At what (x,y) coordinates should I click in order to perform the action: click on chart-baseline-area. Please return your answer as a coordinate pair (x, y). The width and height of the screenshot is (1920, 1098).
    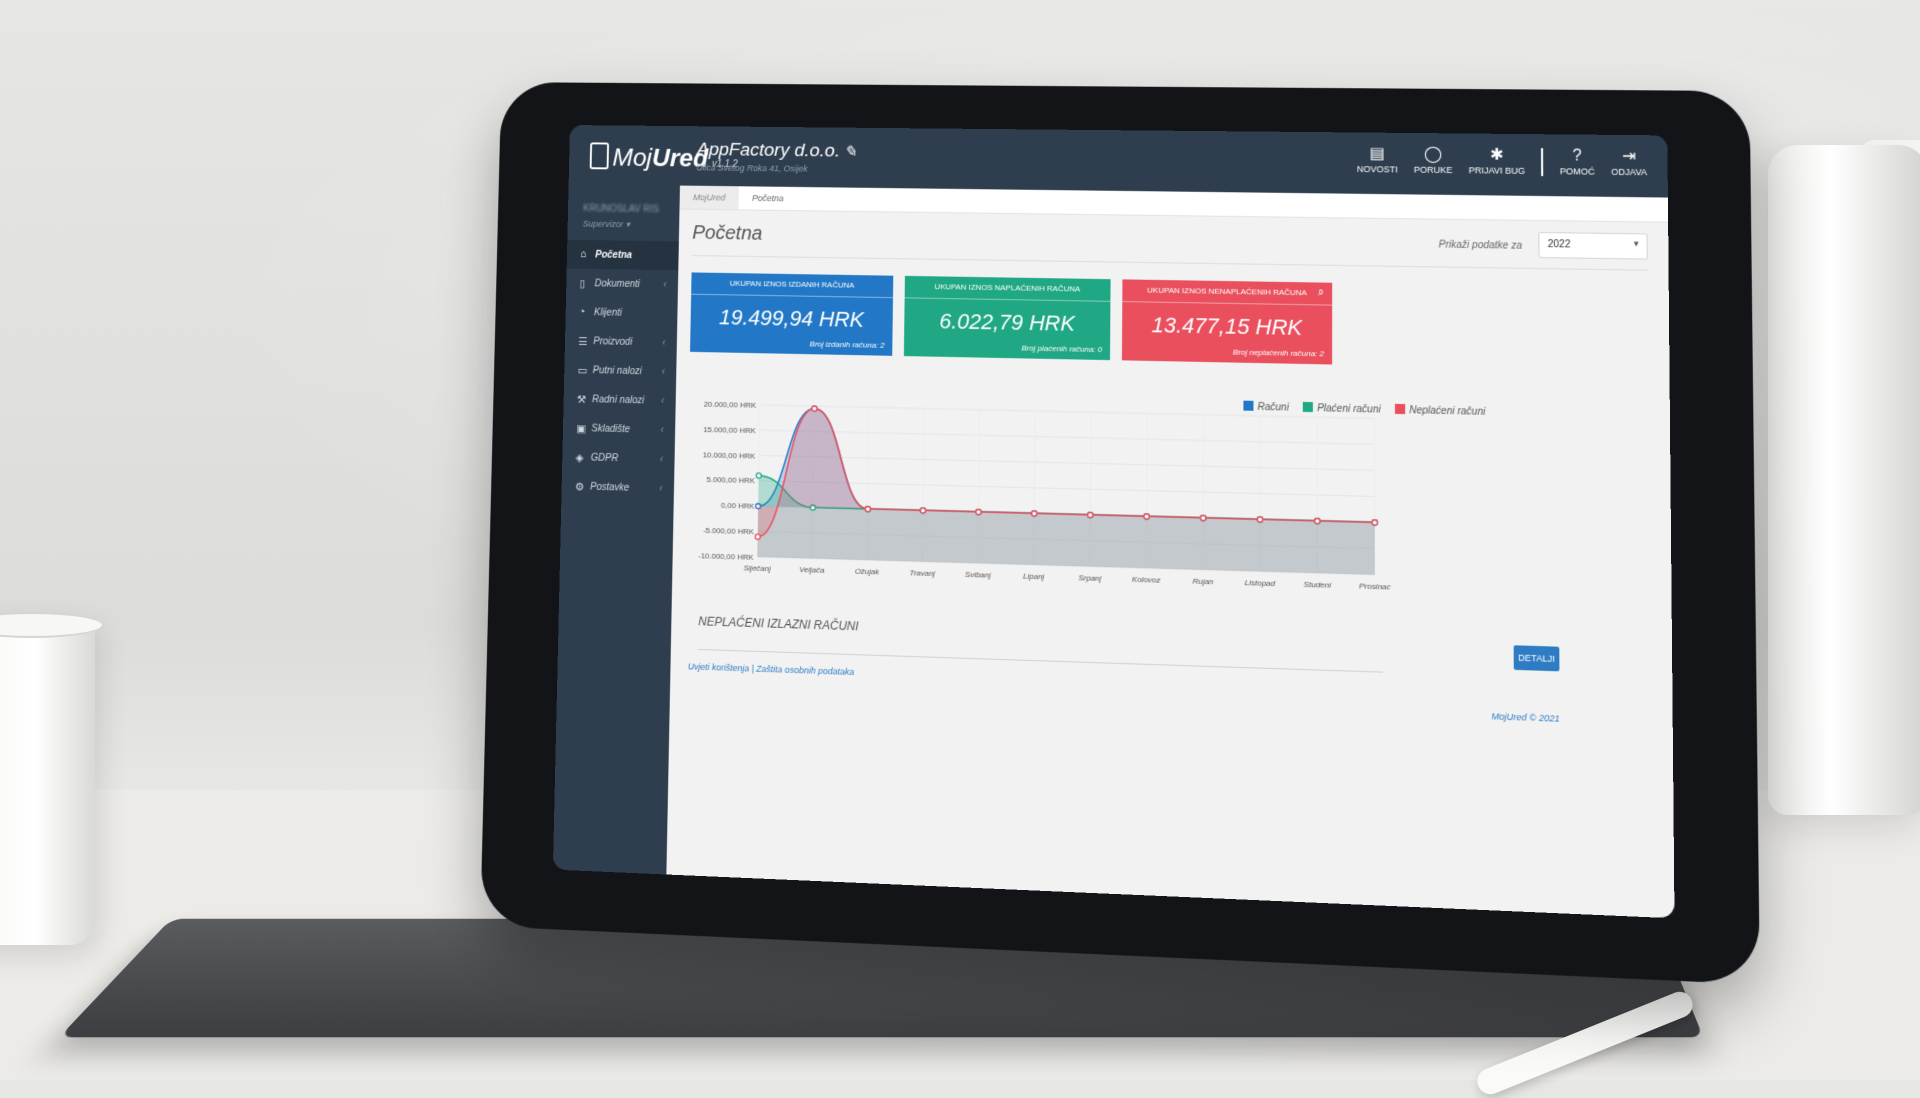
    Looking at the image, I should click on (1065, 540).